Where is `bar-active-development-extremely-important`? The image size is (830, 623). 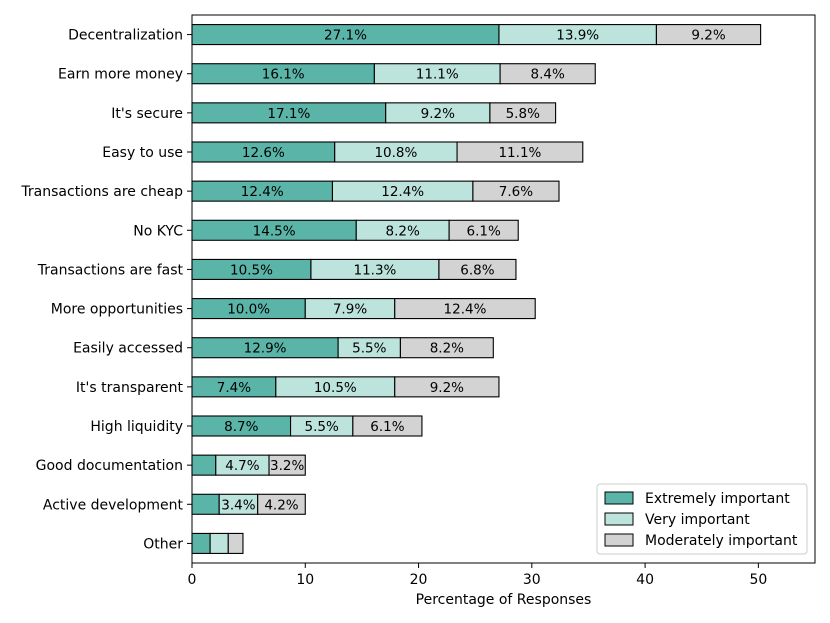 bar-active-development-extremely-important is located at coordinates (205, 504).